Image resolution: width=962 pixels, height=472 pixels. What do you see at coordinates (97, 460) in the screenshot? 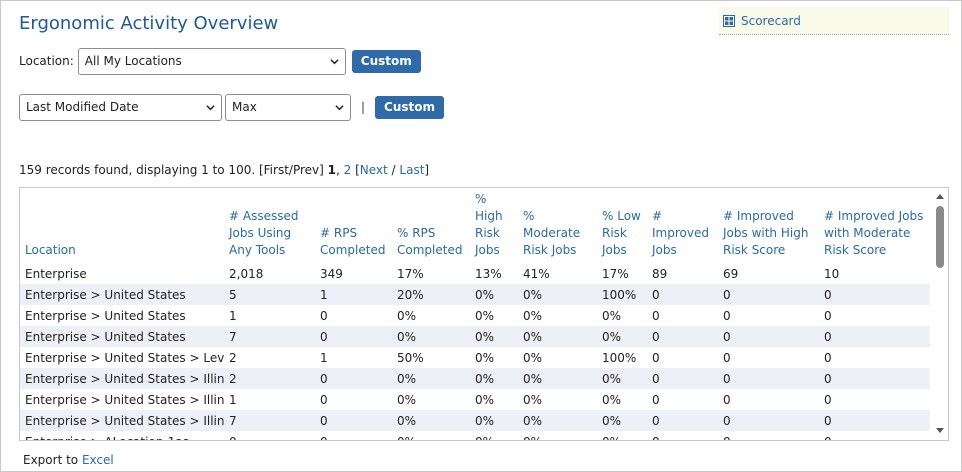
I see `export-excel-link: Excel` at bounding box center [97, 460].